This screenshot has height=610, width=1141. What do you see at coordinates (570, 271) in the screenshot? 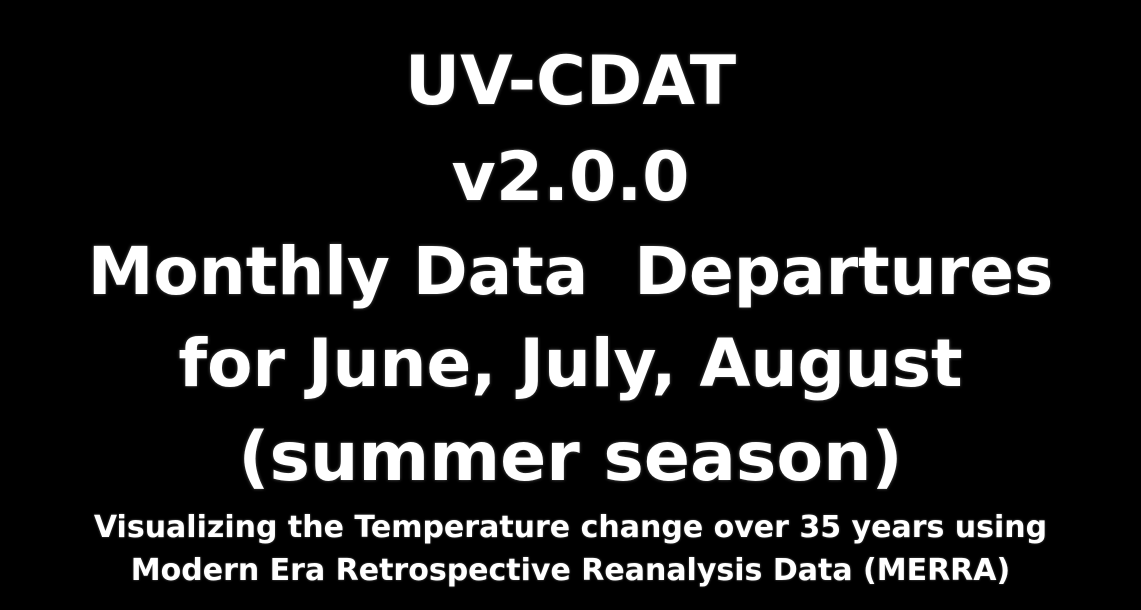
I see `title-line-topic: Monthly Data Departures` at bounding box center [570, 271].